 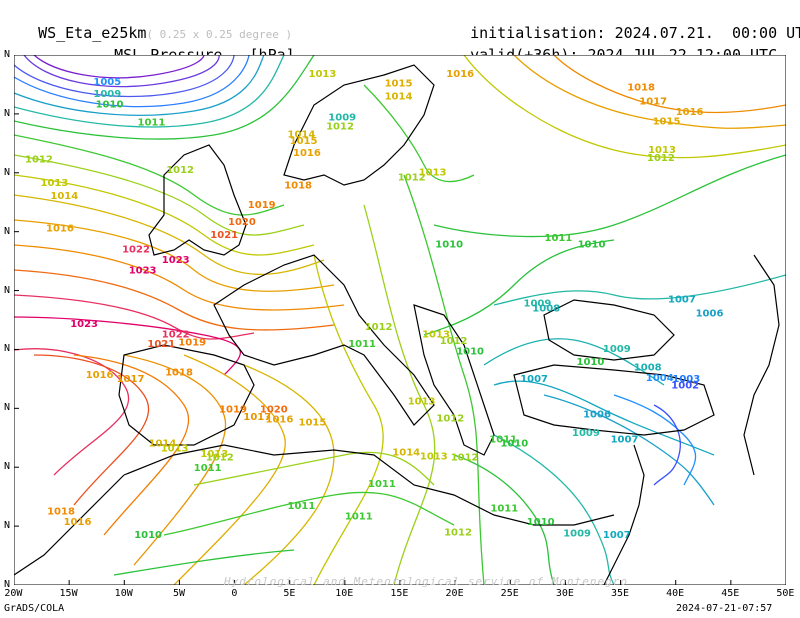 What do you see at coordinates (242, 222) in the screenshot?
I see `contour-label: 1020` at bounding box center [242, 222].